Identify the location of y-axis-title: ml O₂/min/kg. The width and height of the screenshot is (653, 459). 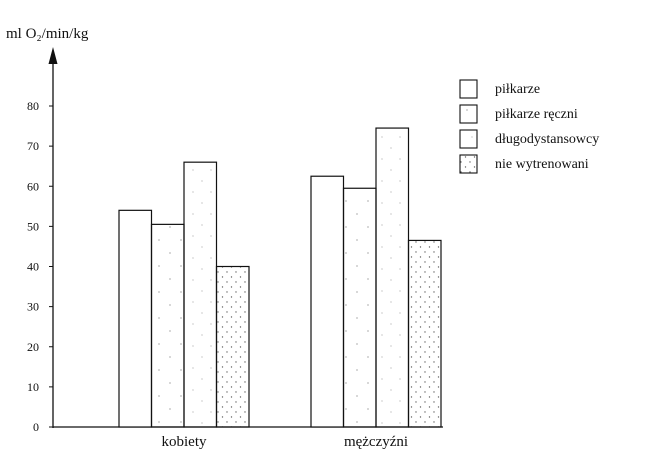
(47, 34).